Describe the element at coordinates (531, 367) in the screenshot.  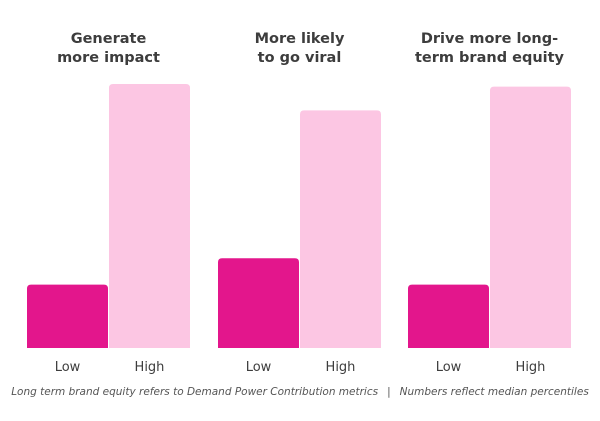
I see `panel-3-tick-high: High` at that location.